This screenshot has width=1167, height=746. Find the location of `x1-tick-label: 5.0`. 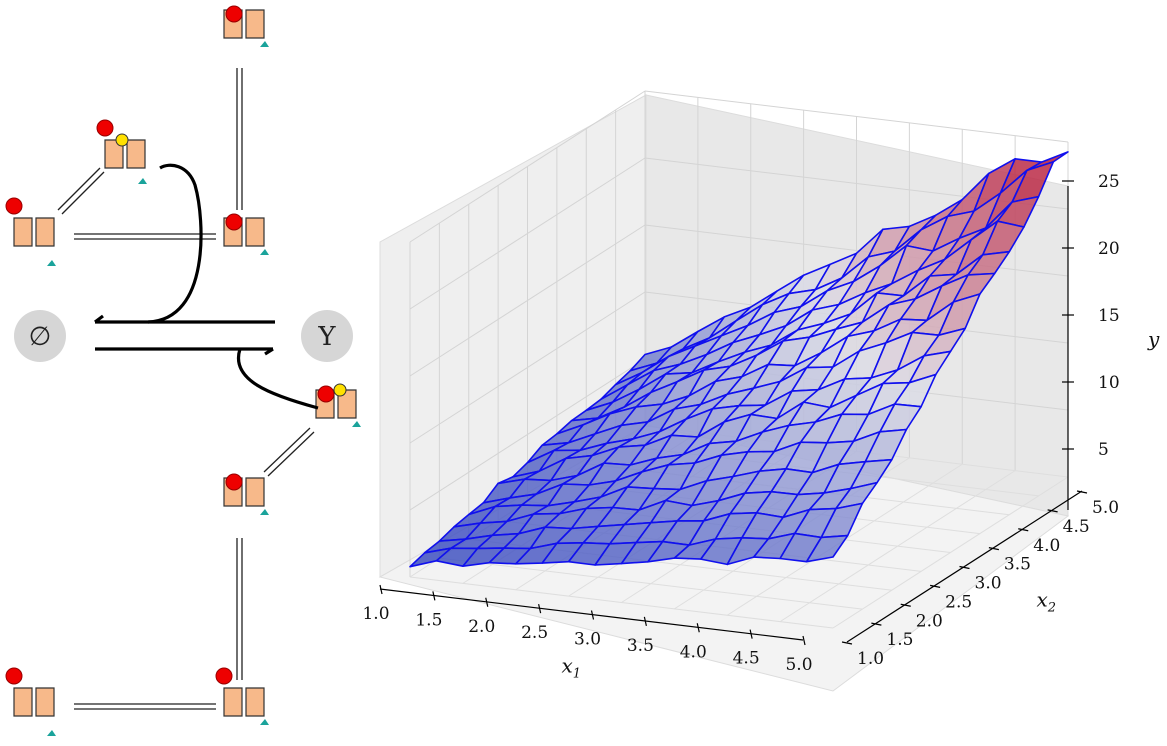

x1-tick-label: 5.0 is located at coordinates (798, 665).